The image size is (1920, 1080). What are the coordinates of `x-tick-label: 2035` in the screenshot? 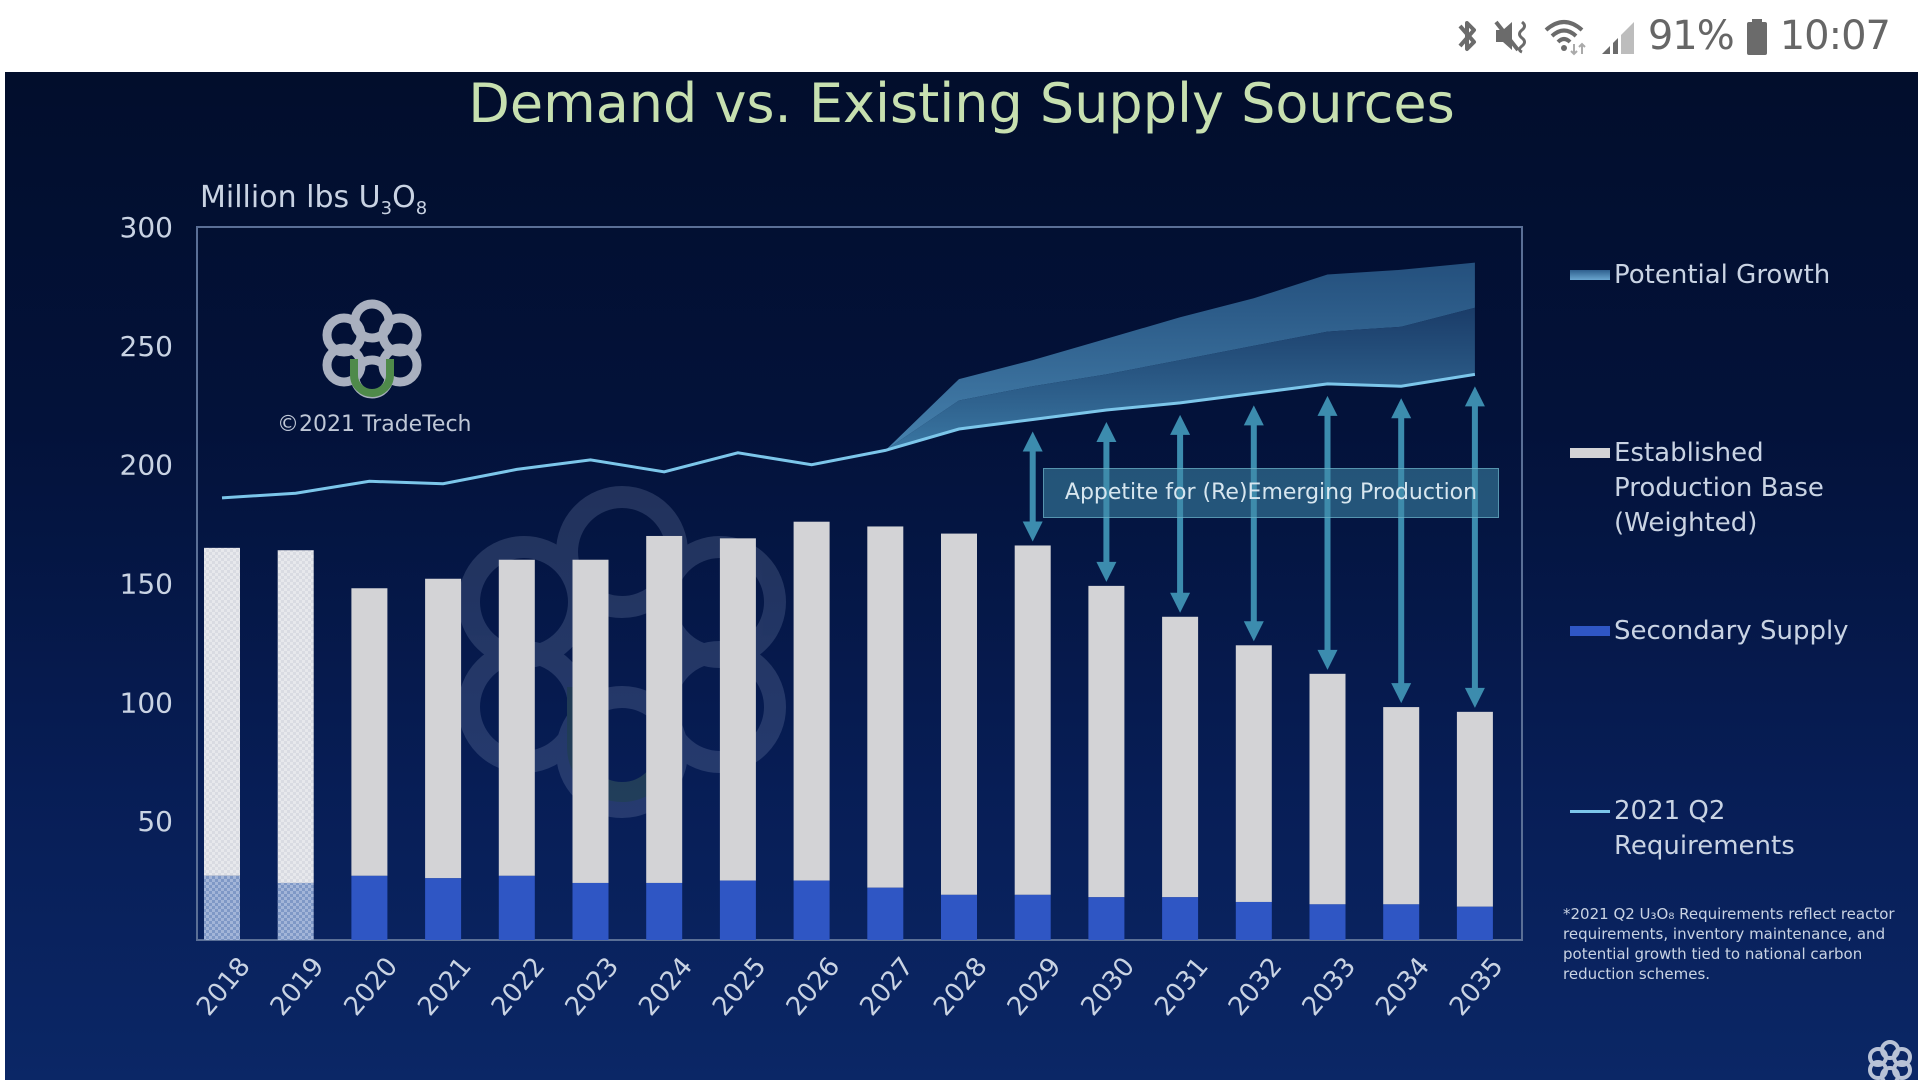 It's located at (1477, 987).